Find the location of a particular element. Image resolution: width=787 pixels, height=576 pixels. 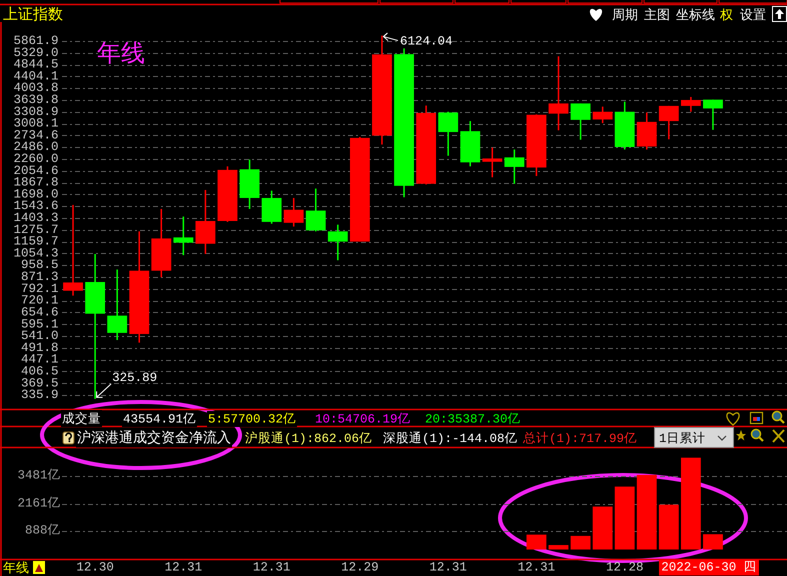

text: 43554.91亿 is located at coordinates (159, 419).